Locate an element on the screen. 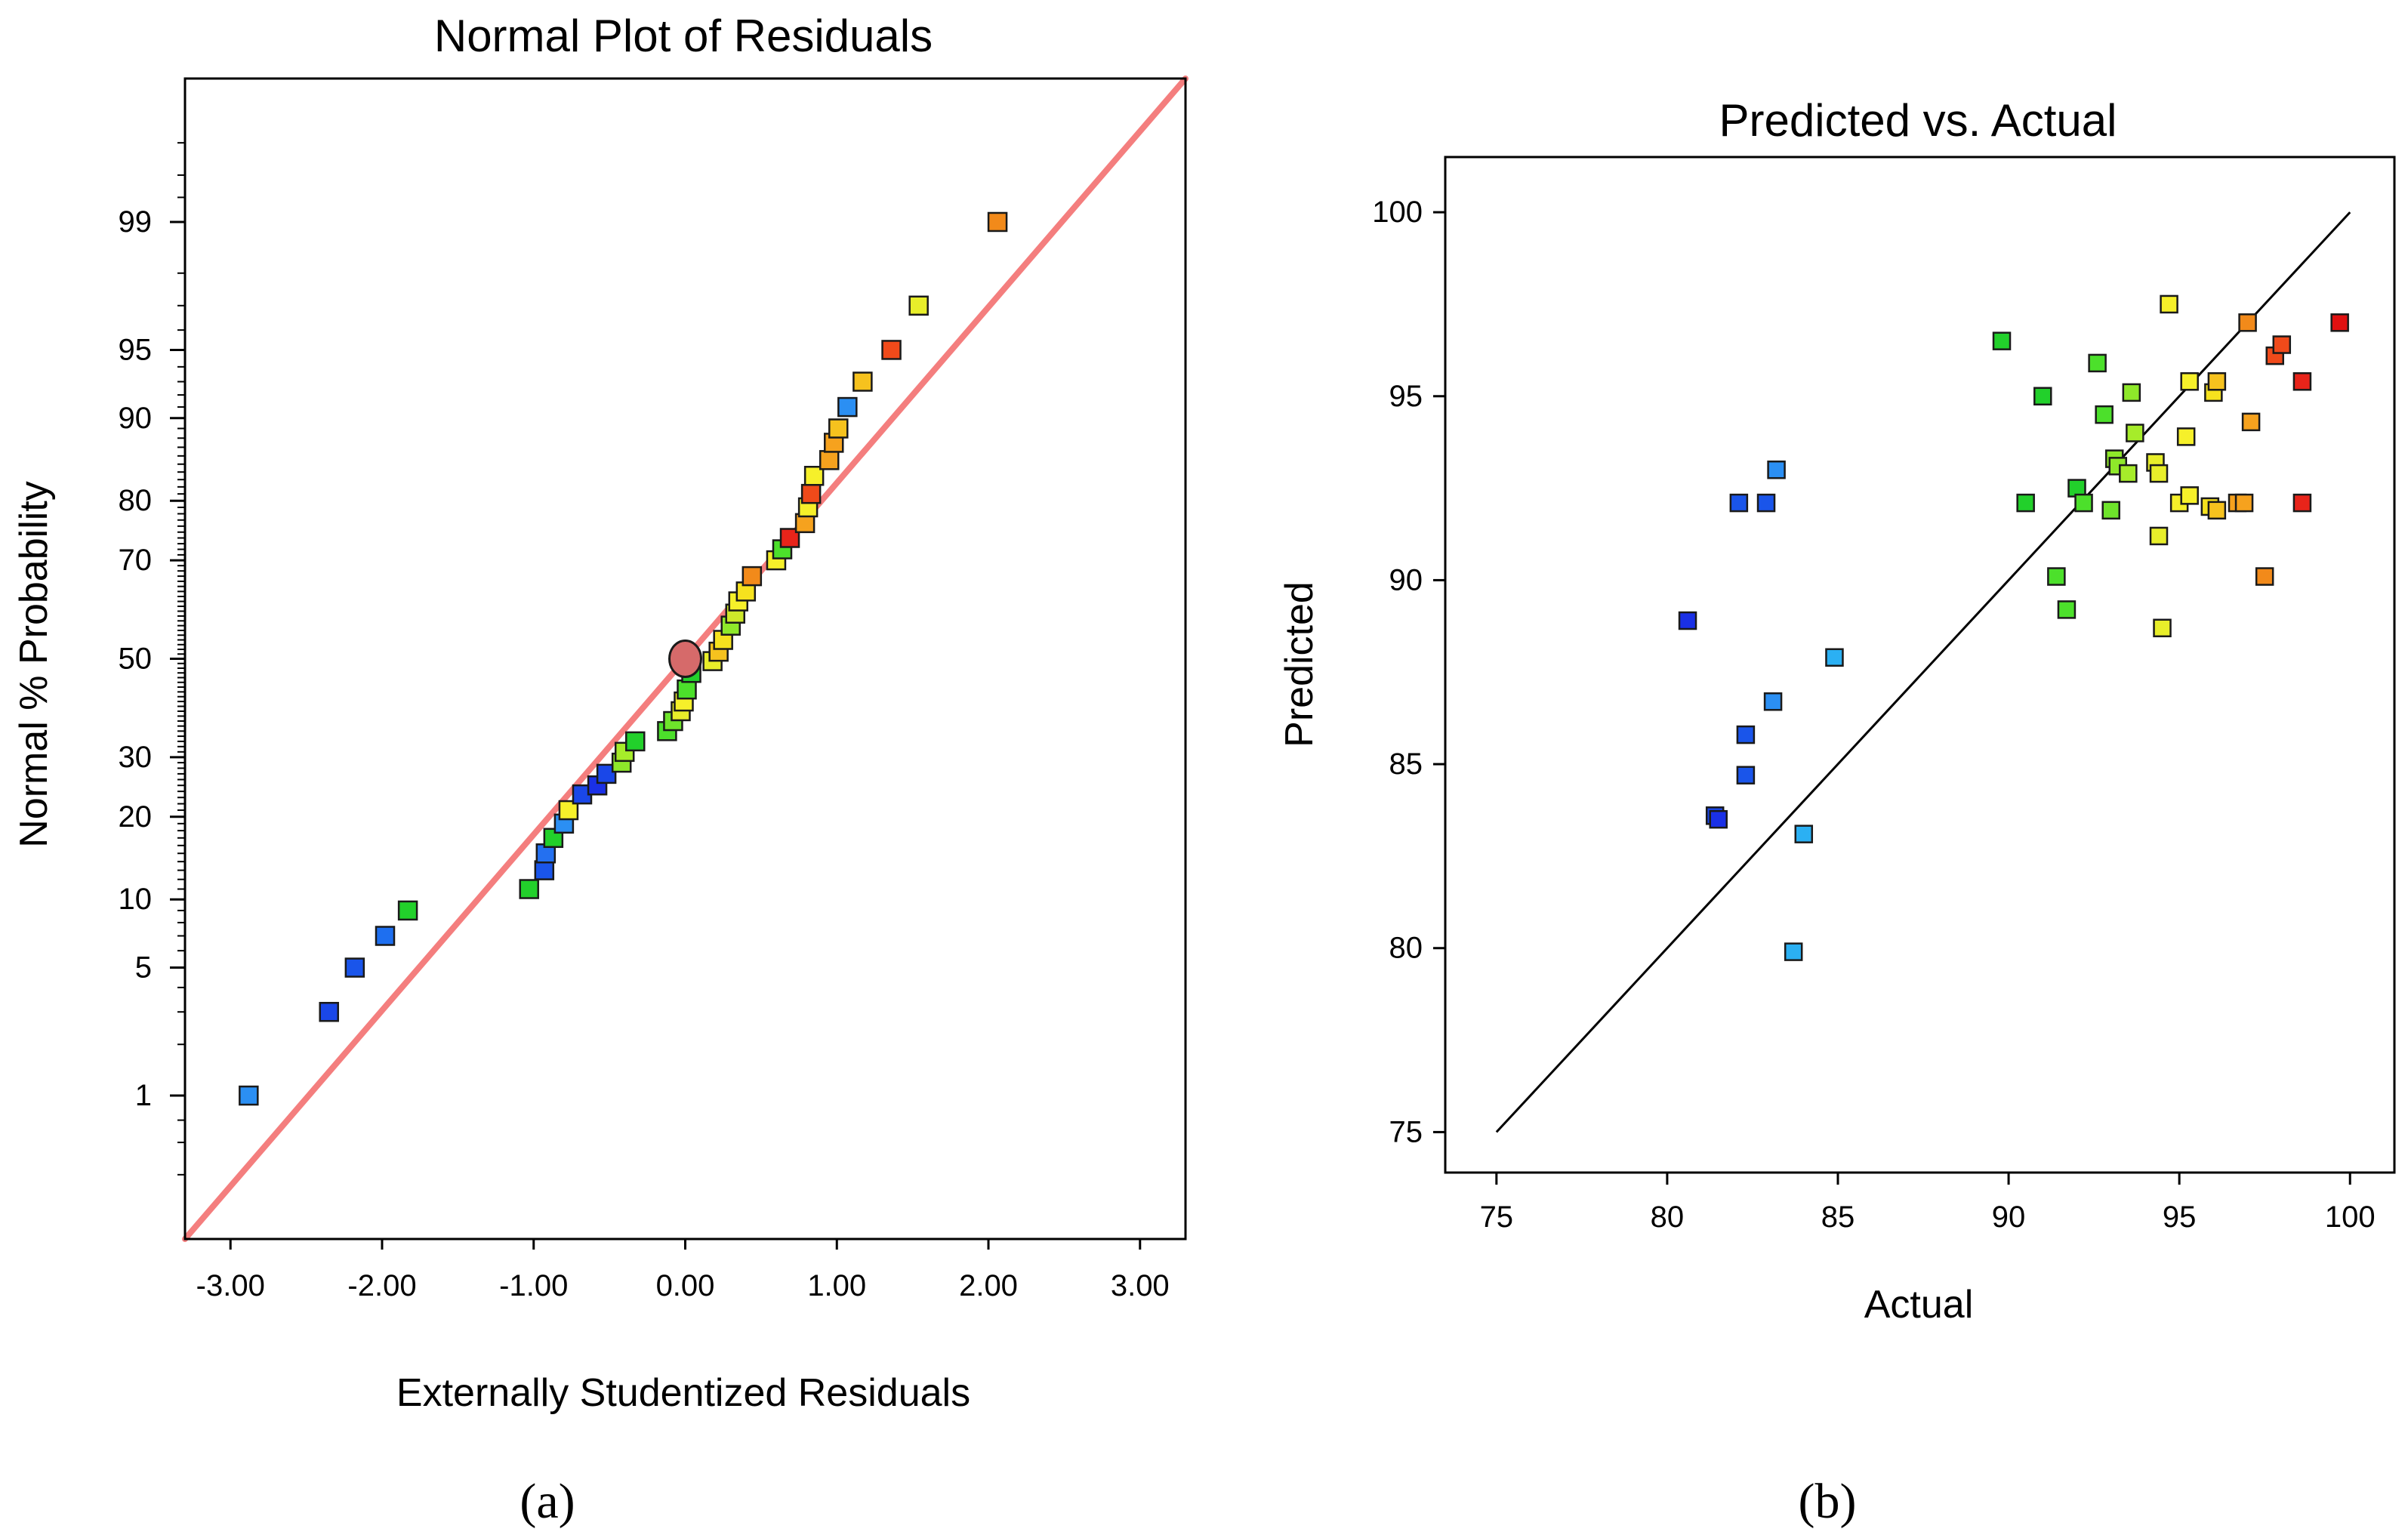 Image resolution: width=2408 pixels, height=1538 pixels. chart-a-center-marker is located at coordinates (685, 659).